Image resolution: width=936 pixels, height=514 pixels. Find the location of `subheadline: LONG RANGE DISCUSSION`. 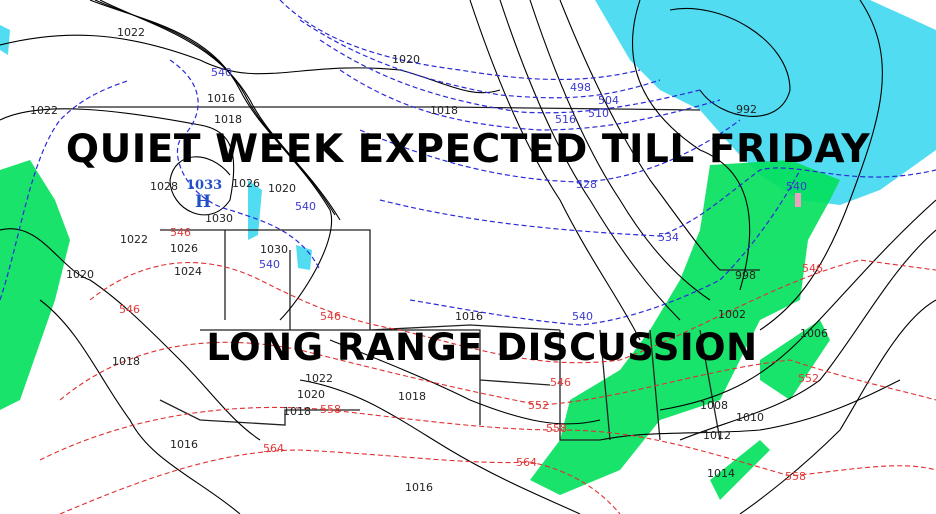

subheadline: LONG RANGE DISCUSSION is located at coordinates (482, 347).